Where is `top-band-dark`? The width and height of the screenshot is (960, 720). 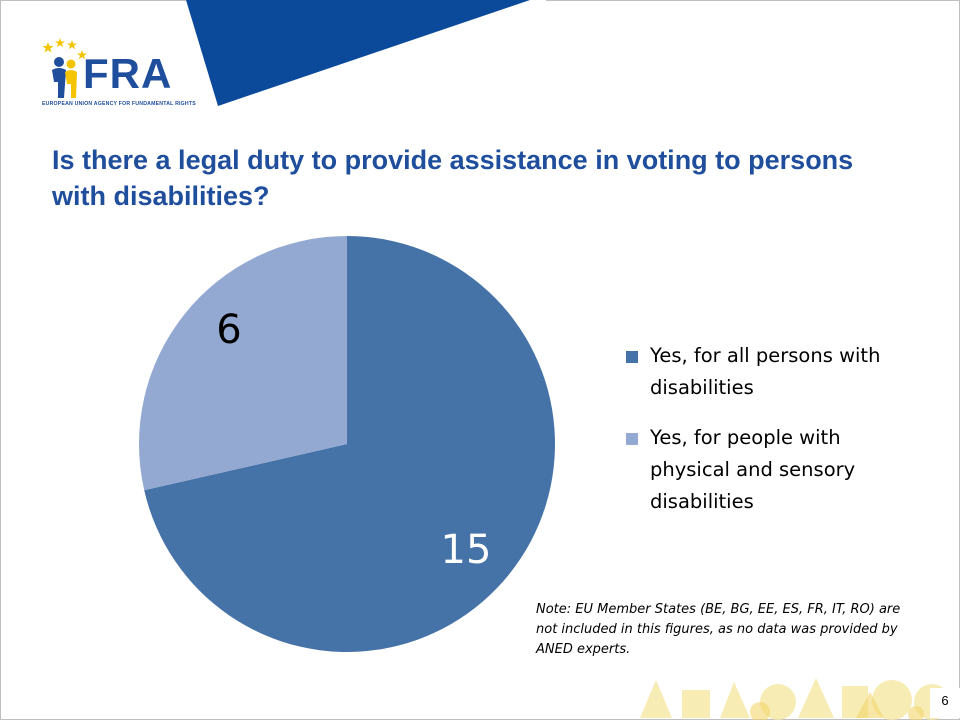
top-band-dark is located at coordinates (358, 53).